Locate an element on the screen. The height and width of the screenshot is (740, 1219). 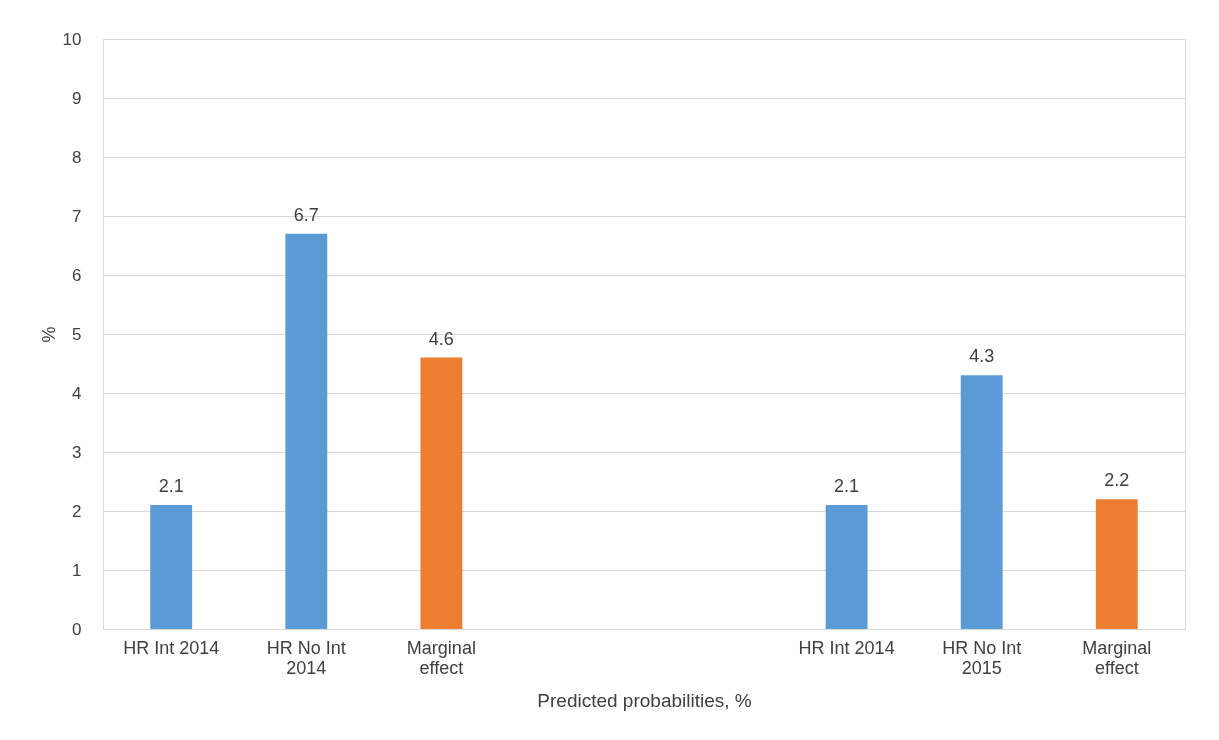
x-tick-label: HR No Int 2015 is located at coordinates (982, 657).